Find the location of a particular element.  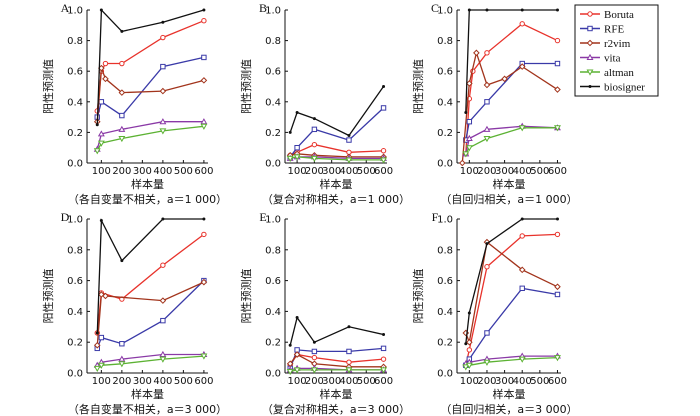

panel-letter: A is located at coordinates (65, 8).